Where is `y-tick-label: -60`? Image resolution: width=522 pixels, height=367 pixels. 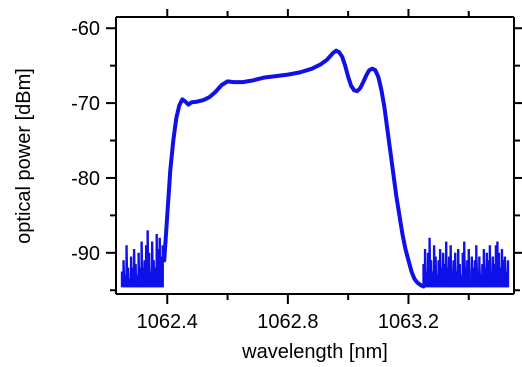
y-tick-label: -60 is located at coordinates (85, 29).